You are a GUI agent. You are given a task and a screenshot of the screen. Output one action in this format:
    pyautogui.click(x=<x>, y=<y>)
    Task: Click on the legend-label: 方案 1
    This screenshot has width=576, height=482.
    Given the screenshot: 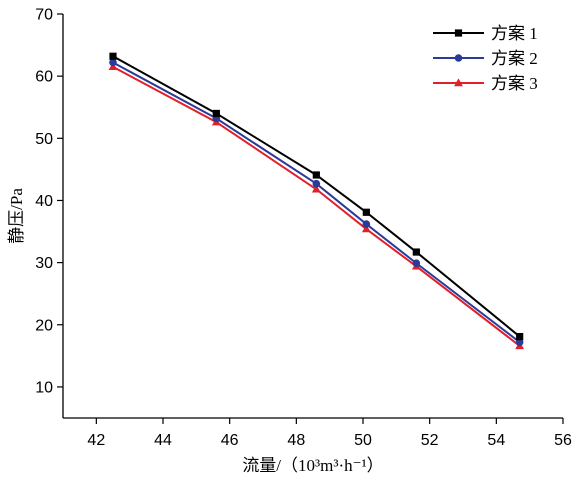 What is the action you would take?
    pyautogui.click(x=514, y=33)
    